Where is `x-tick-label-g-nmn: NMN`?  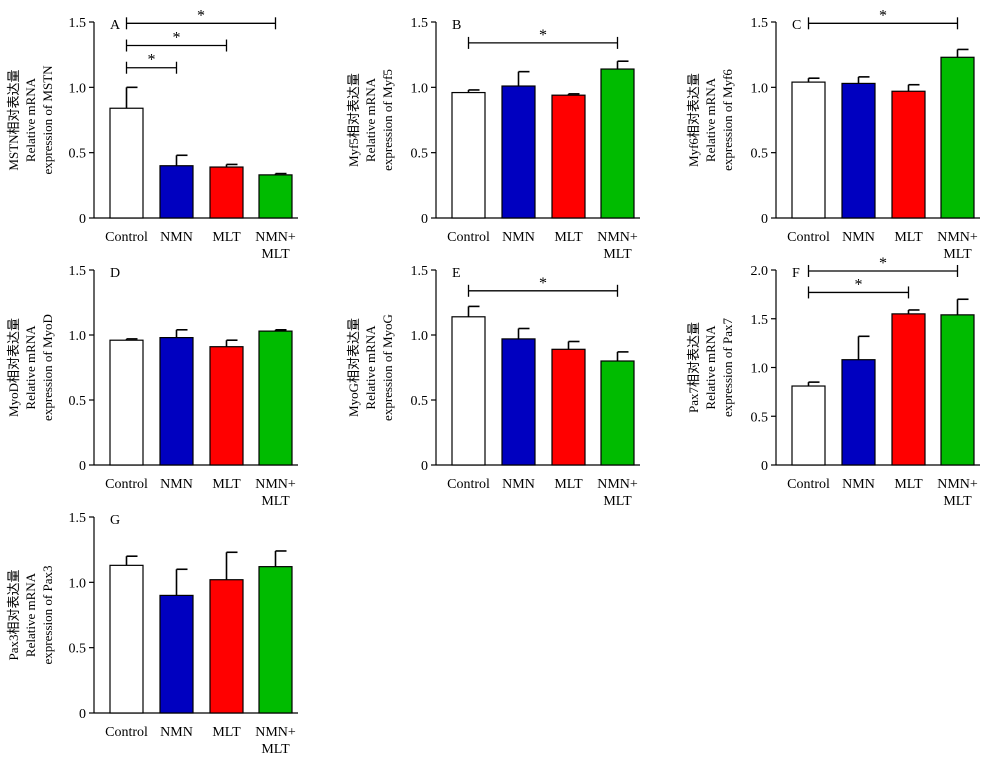
x-tick-label-g-nmn: NMN is located at coordinates (176, 732).